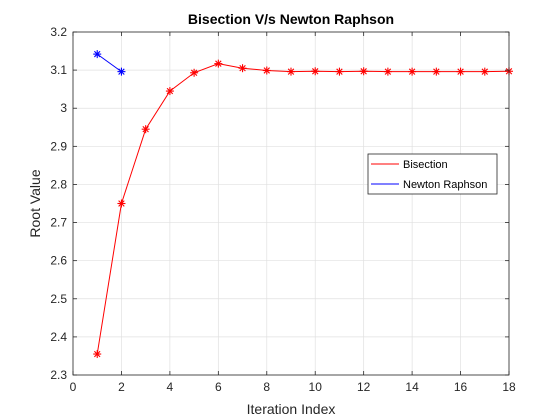  I want to click on legend: Bisection Newton Raphson, so click(432, 174).